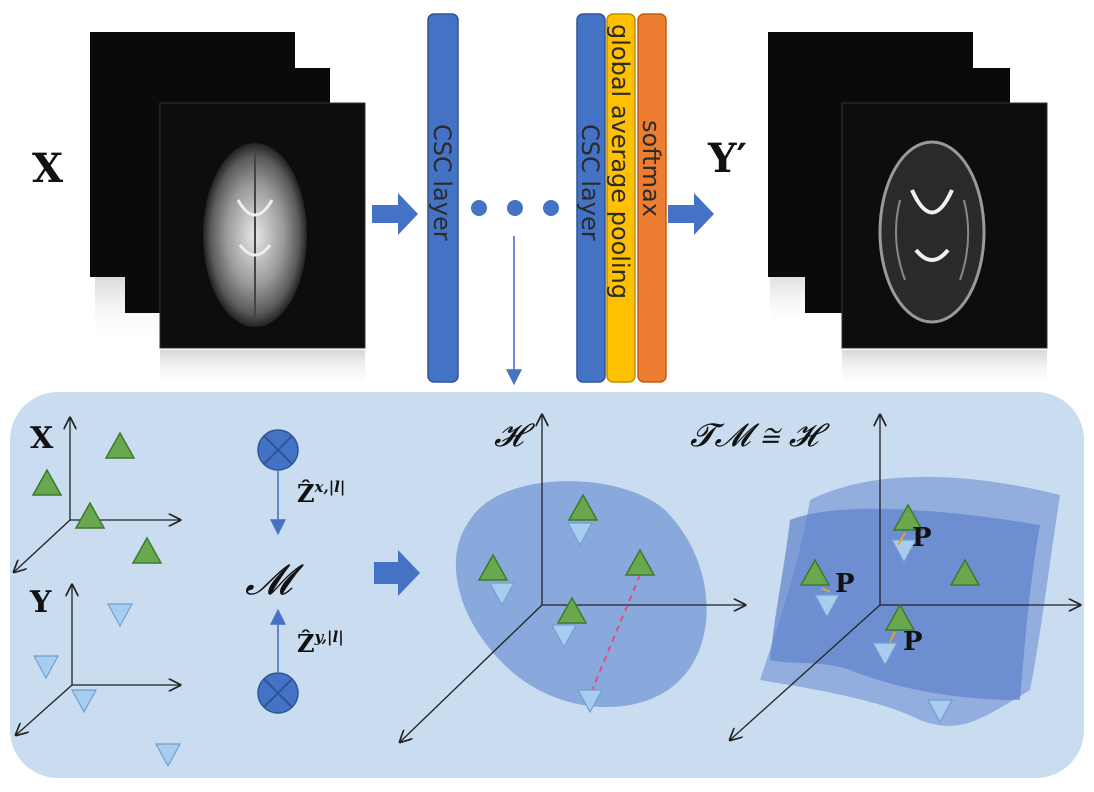 This screenshot has height=792, width=1094. I want to click on arrow-to-hilbert, so click(397, 573).